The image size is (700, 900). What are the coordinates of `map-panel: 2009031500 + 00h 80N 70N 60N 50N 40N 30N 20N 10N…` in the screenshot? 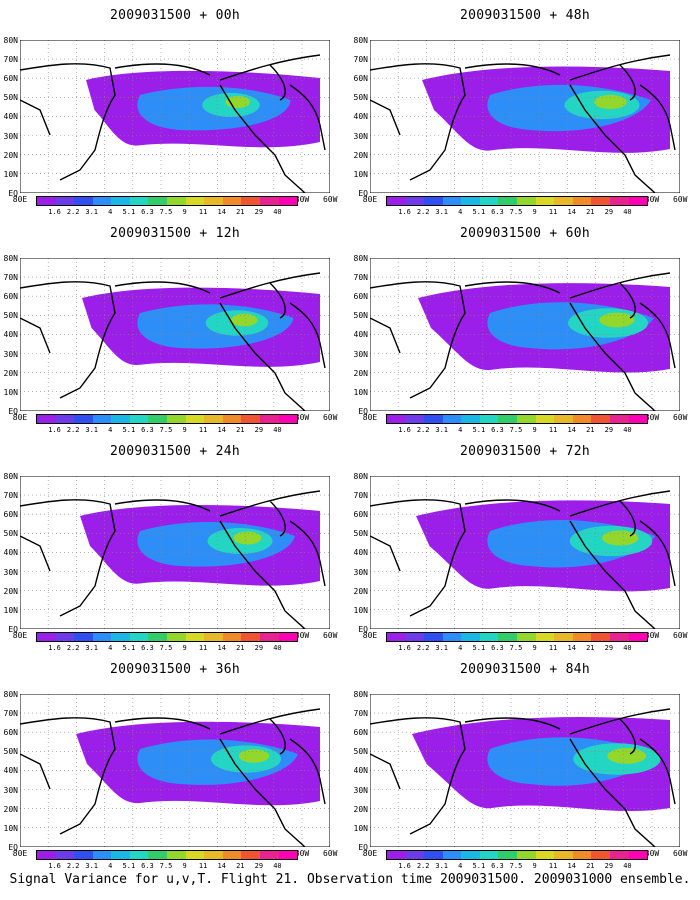 It's located at (175, 109).